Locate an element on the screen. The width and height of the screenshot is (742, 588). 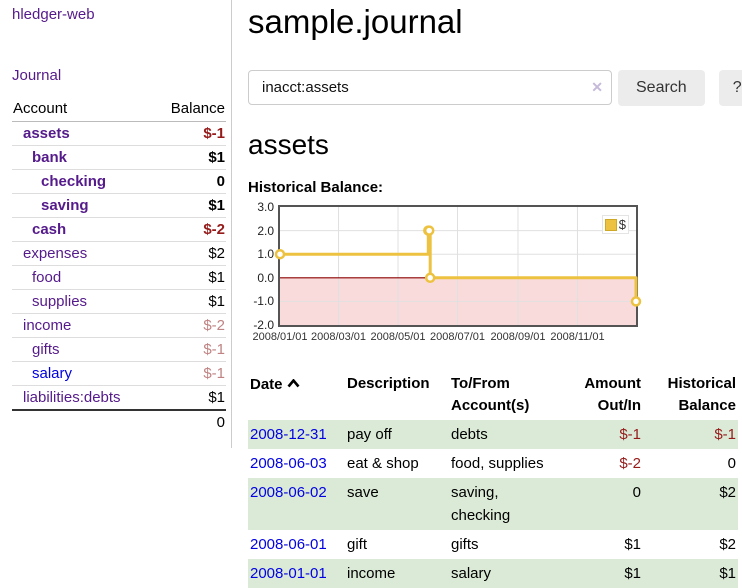
register-date-link: 2008-06-02 is located at coordinates (288, 492).